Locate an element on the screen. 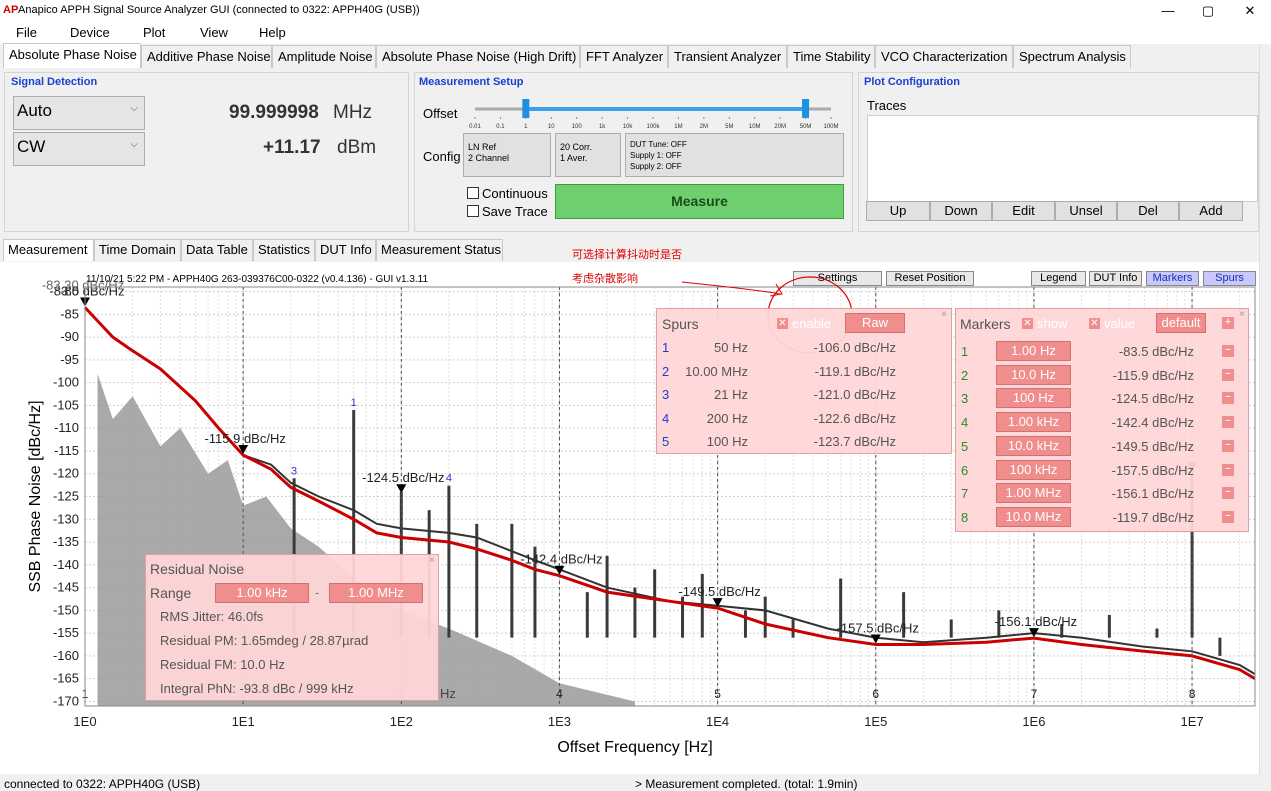  power-unit: dBm is located at coordinates (357, 147).